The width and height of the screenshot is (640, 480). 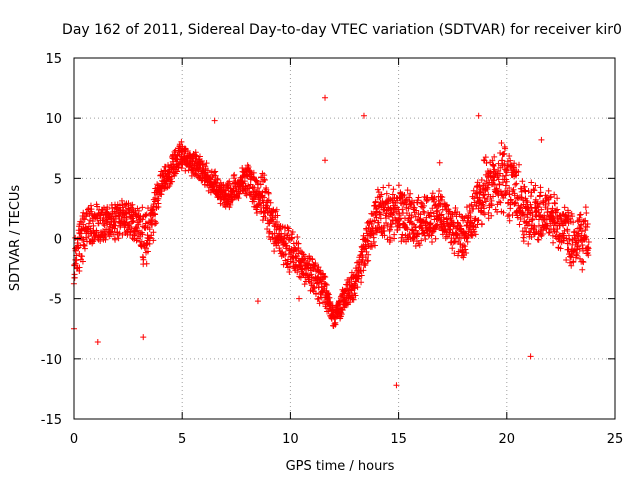 What do you see at coordinates (51, 420) in the screenshot?
I see `y-tick-label: -15` at bounding box center [51, 420].